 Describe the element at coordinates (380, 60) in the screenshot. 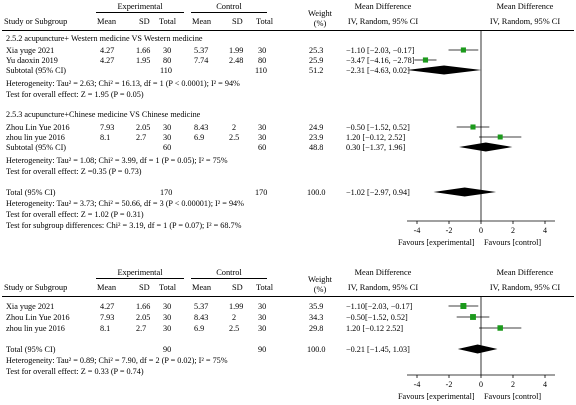

I see `mean-difference-ci: −3.47 [−4.16, −2.78]` at that location.